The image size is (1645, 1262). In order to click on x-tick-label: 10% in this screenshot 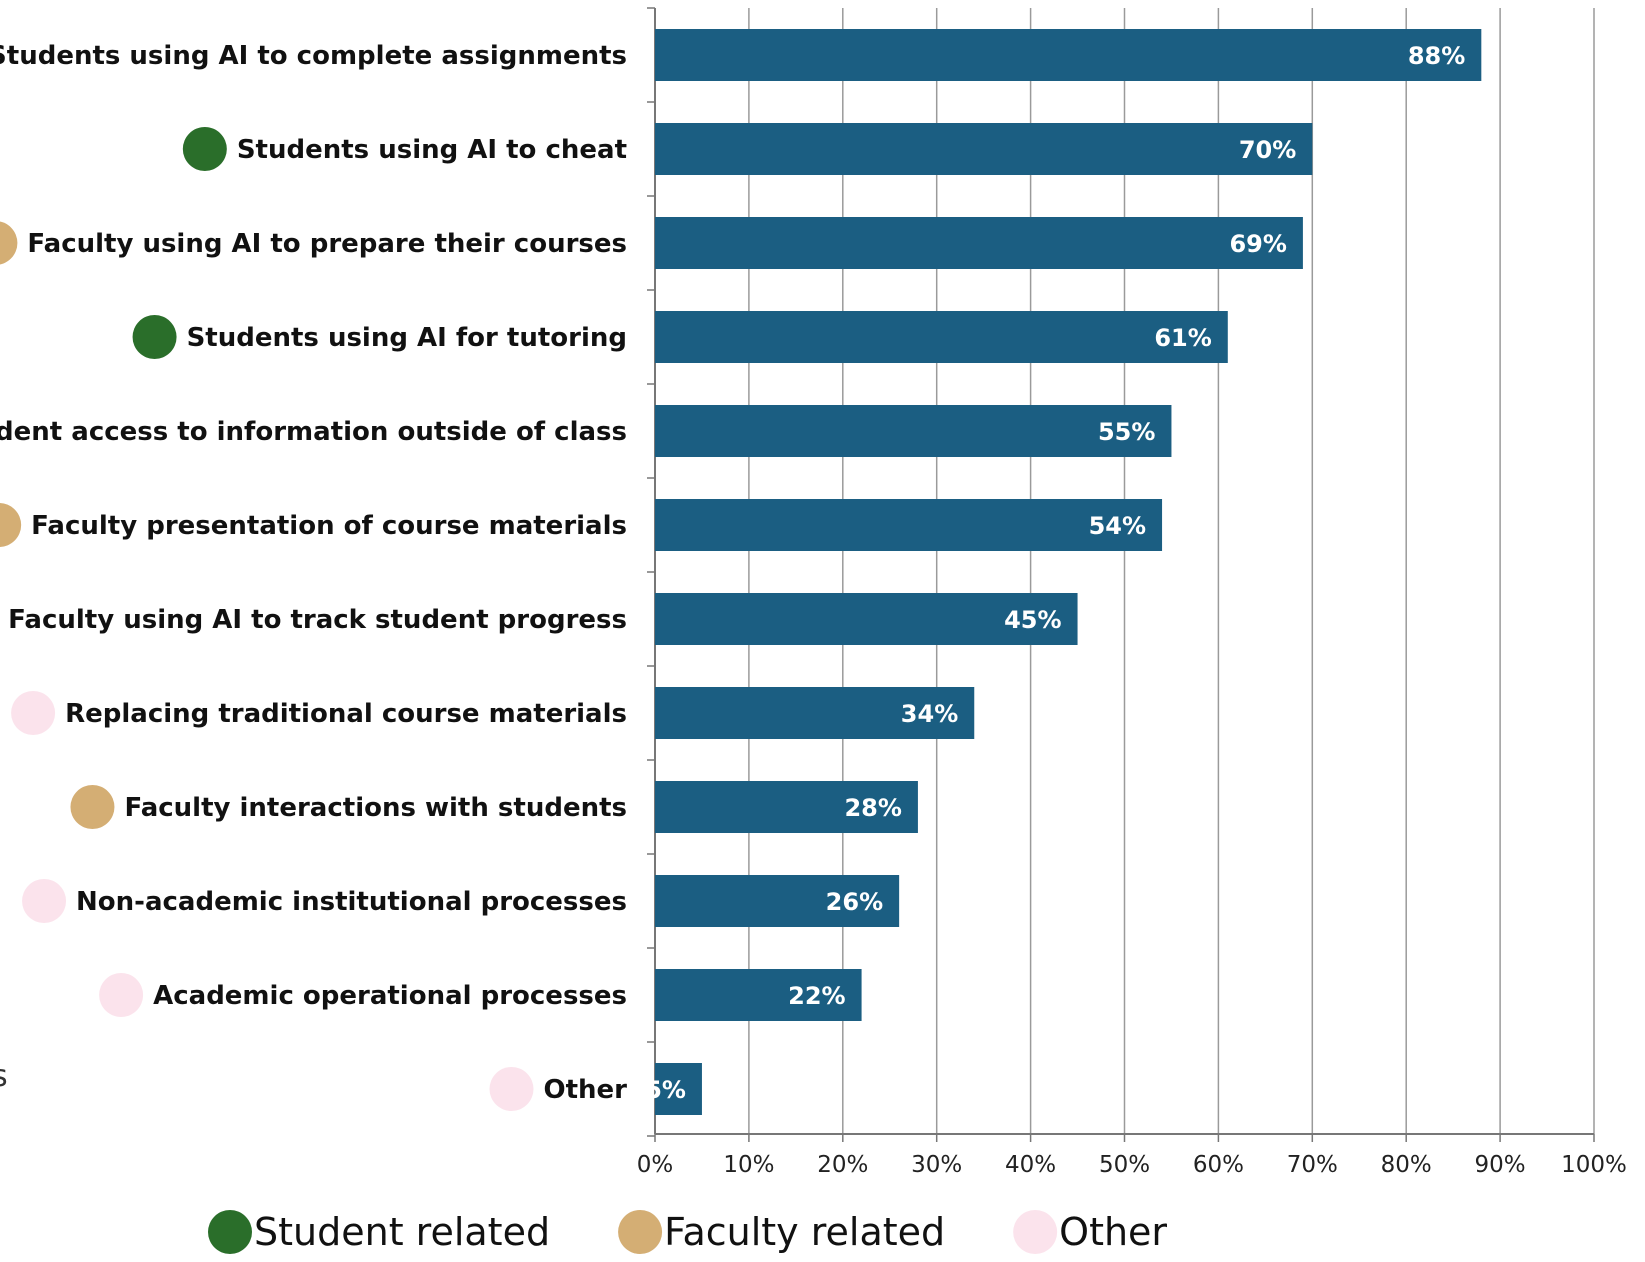, I will do `click(748, 1165)`.